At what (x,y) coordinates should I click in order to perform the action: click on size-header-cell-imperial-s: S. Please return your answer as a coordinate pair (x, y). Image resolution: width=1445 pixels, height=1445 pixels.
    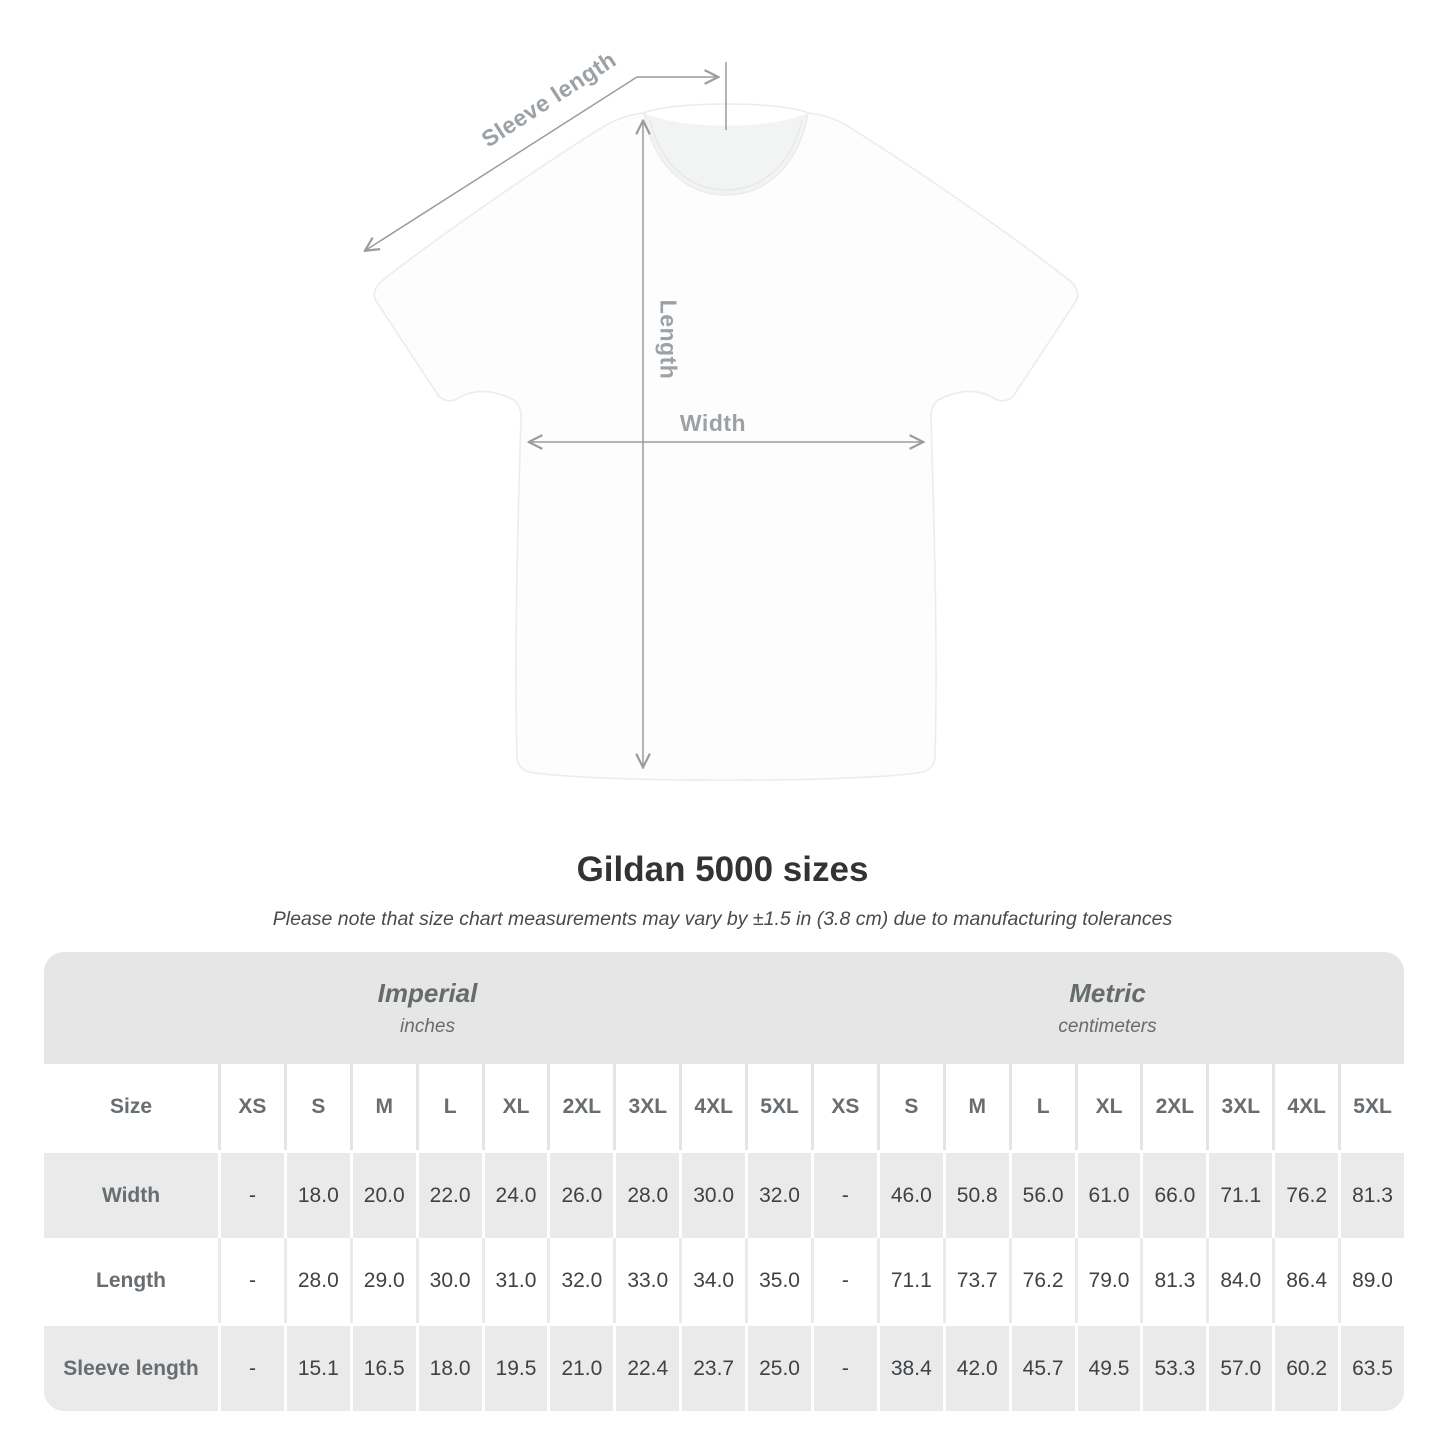
    Looking at the image, I should click on (316, 1107).